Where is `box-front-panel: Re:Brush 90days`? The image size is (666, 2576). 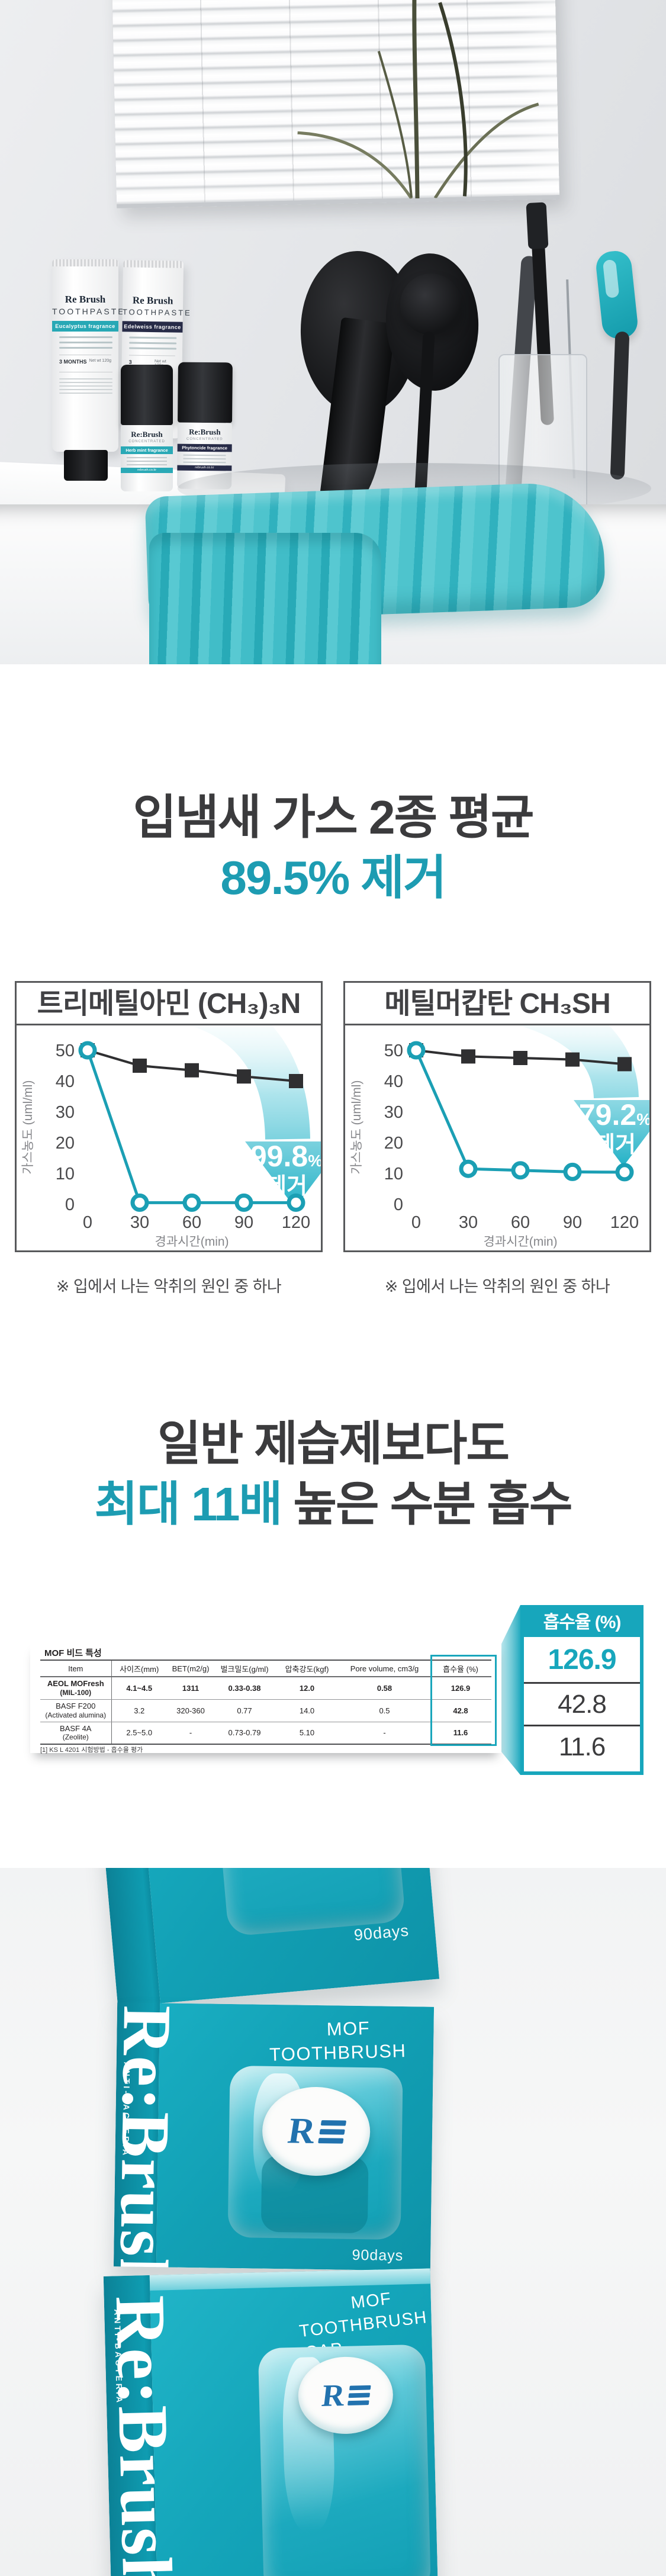 box-front-panel: Re:Brush 90days is located at coordinates (267, 1935).